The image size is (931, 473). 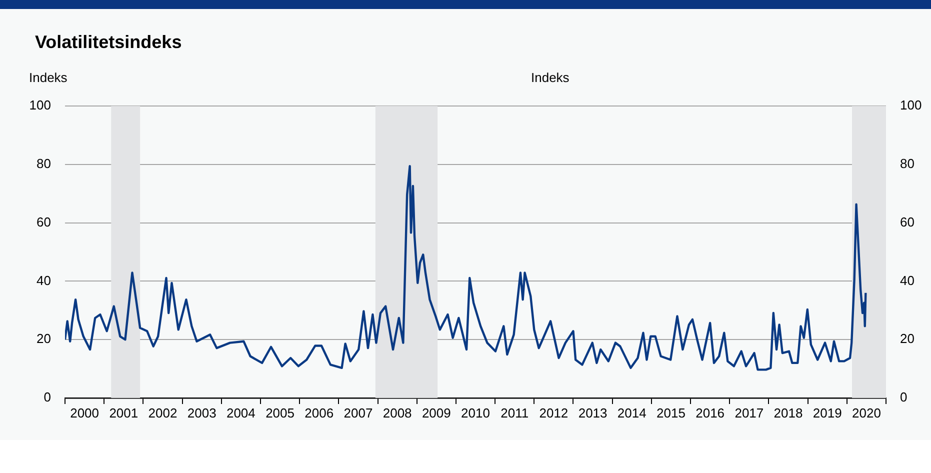 What do you see at coordinates (40, 105) in the screenshot?
I see `y-tick-label: 100` at bounding box center [40, 105].